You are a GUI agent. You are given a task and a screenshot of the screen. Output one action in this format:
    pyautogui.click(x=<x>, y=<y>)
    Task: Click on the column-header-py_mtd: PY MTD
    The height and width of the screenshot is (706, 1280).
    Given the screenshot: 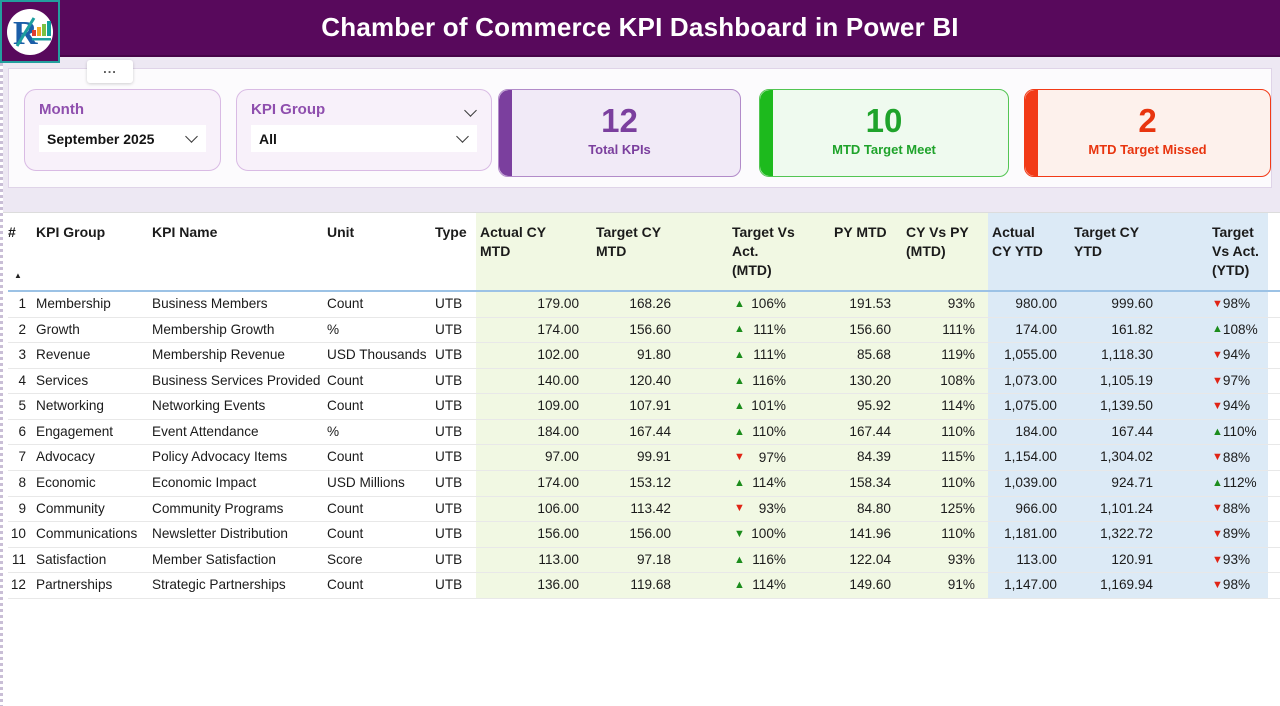 What is the action you would take?
    pyautogui.click(x=852, y=251)
    